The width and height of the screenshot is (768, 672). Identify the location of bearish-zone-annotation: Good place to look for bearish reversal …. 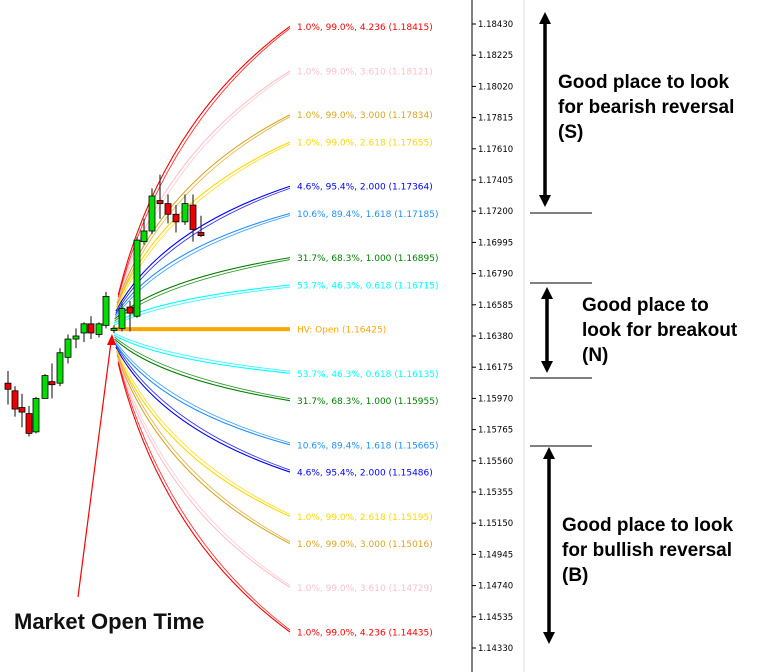
(646, 107).